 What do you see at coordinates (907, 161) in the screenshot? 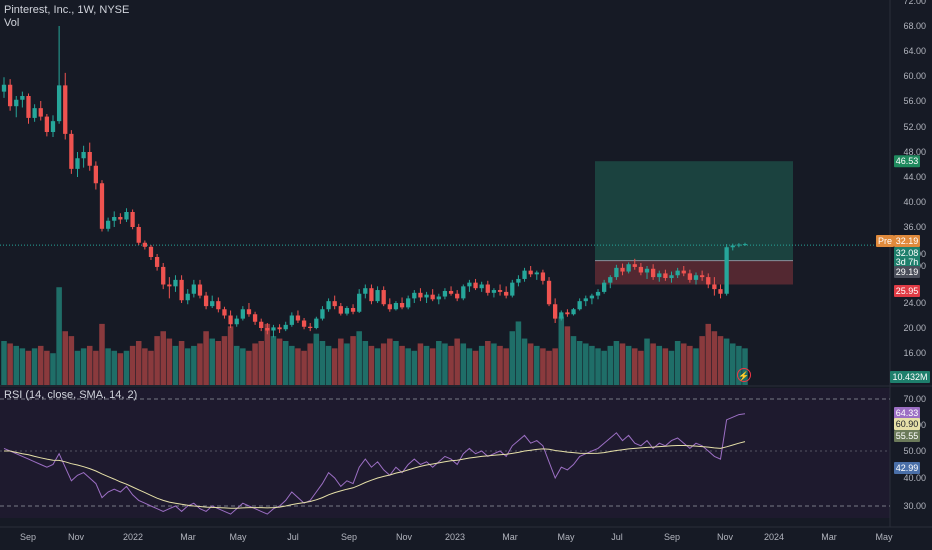
I see `target-price-tag-text: 46.53` at bounding box center [907, 161].